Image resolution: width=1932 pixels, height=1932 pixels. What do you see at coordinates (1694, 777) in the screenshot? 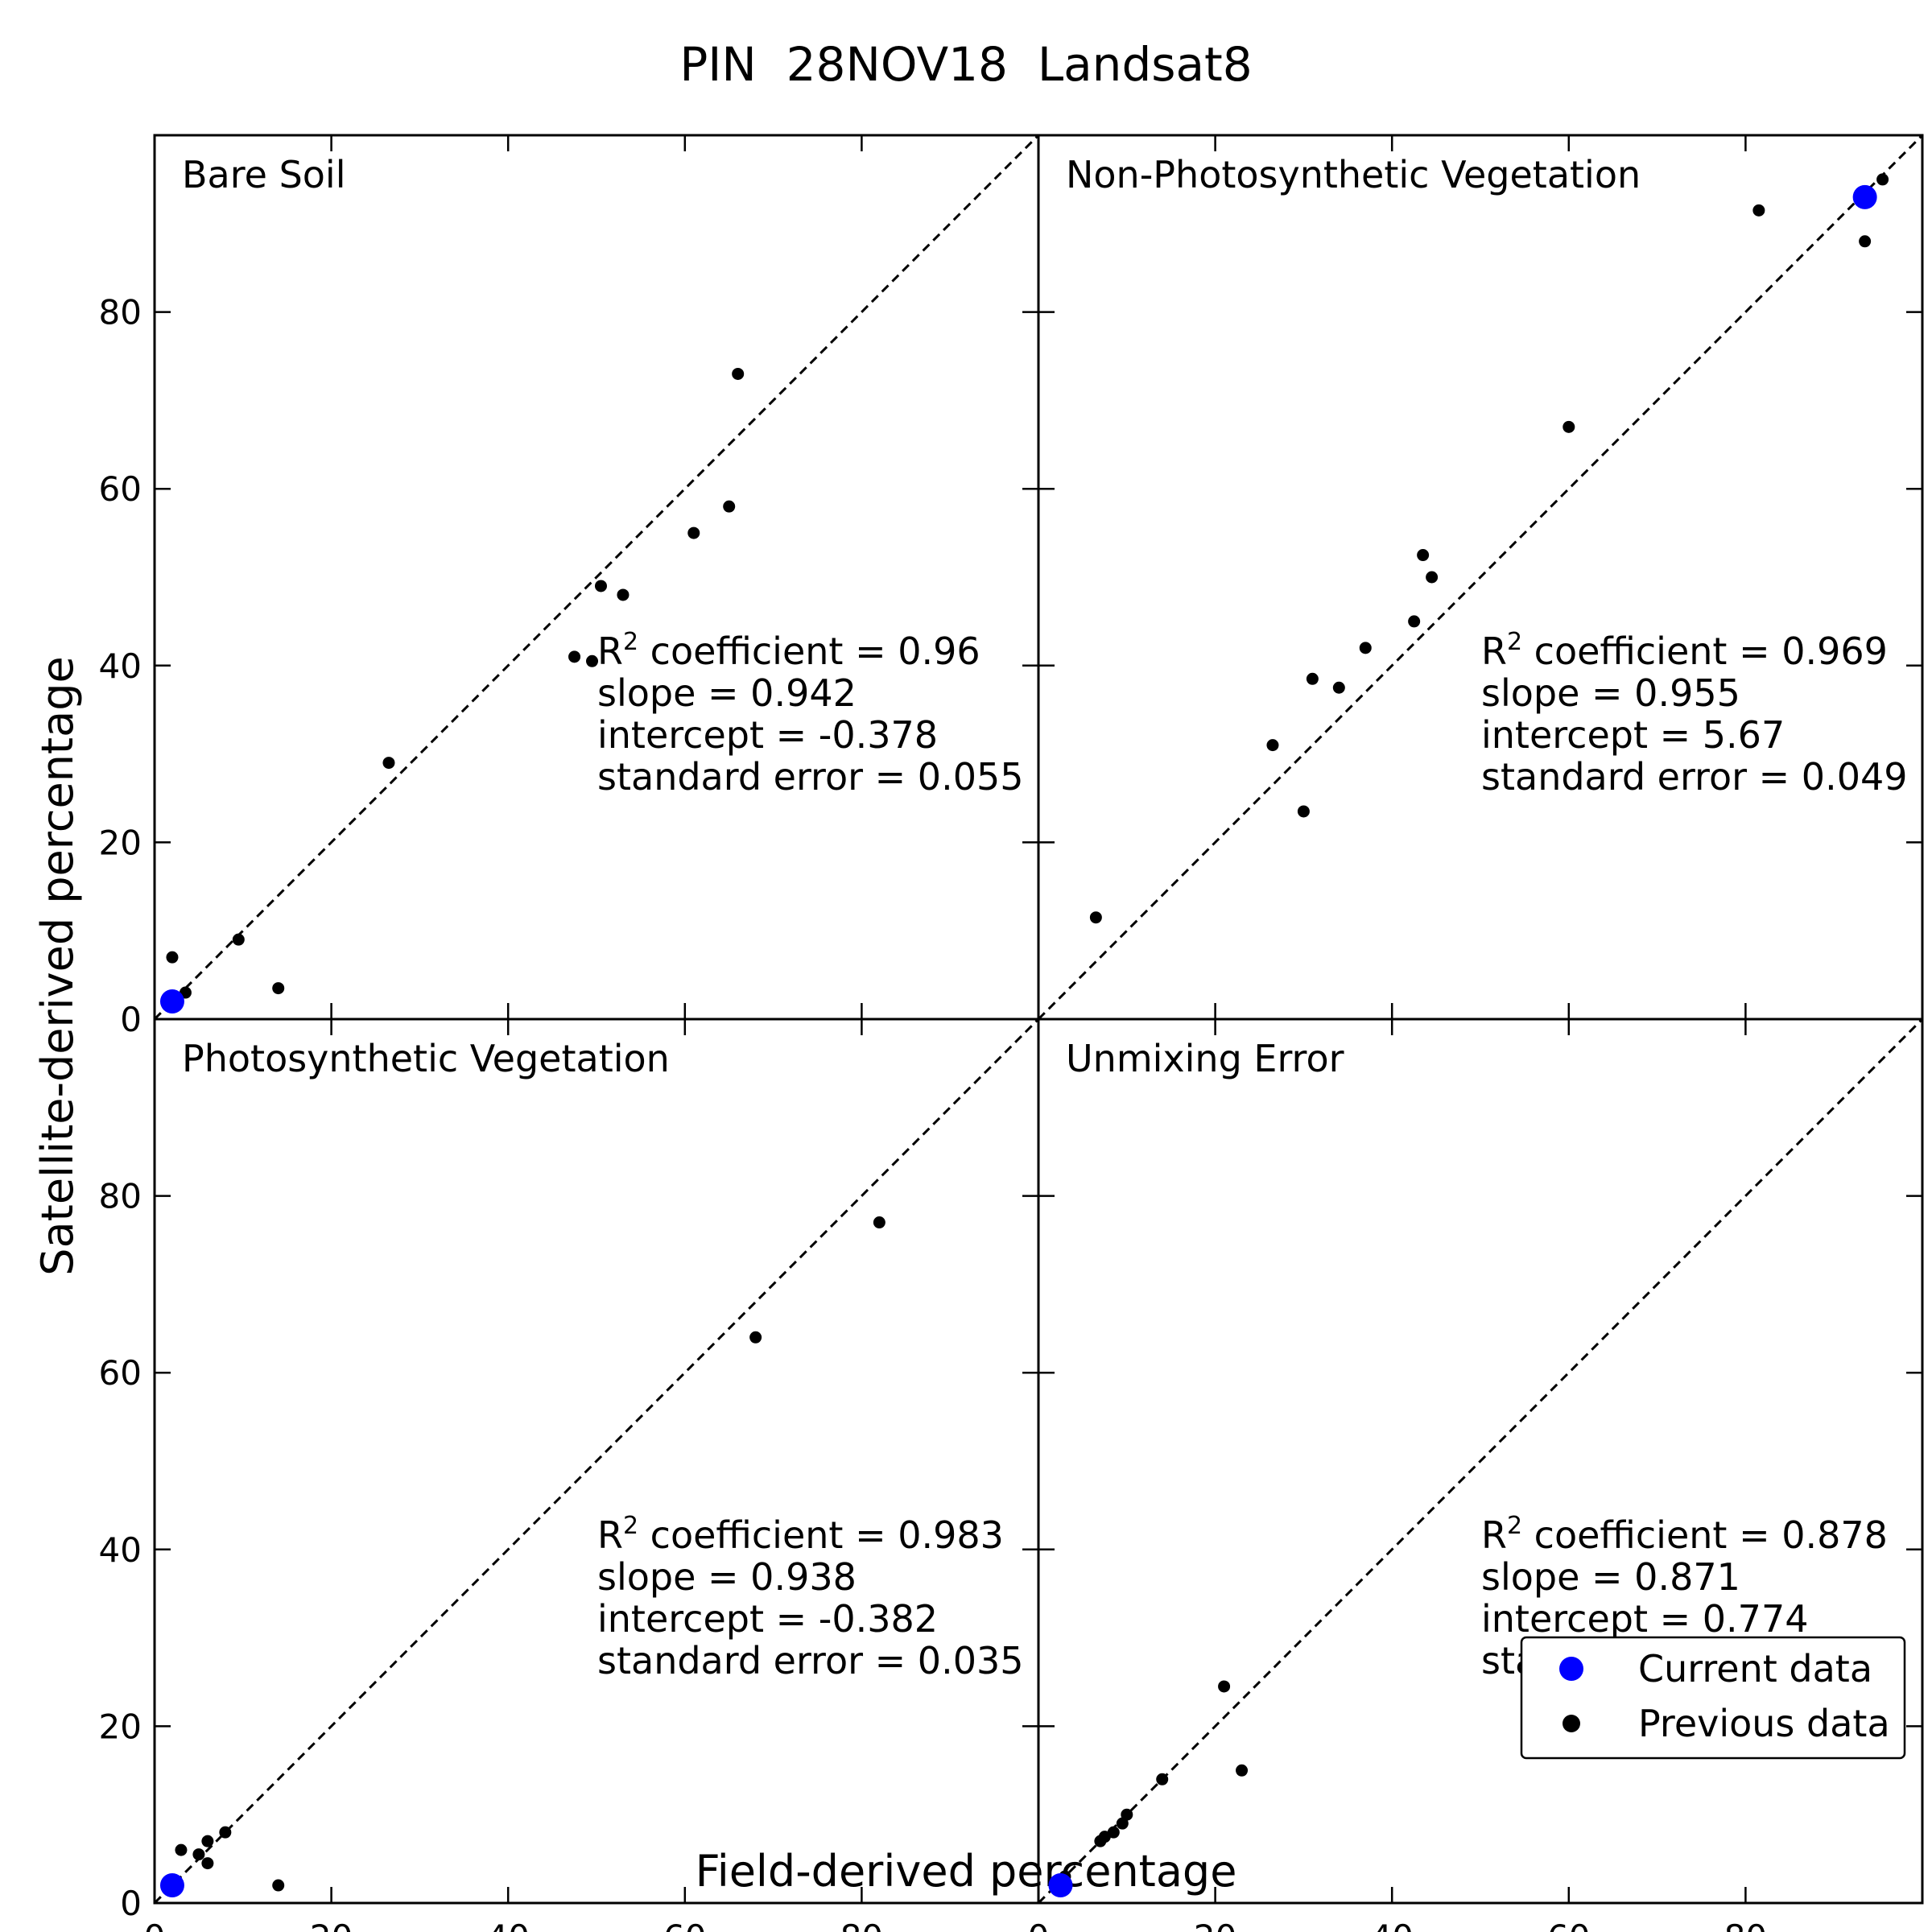
I see `stat-line: standard error = 0.049` at bounding box center [1694, 777].